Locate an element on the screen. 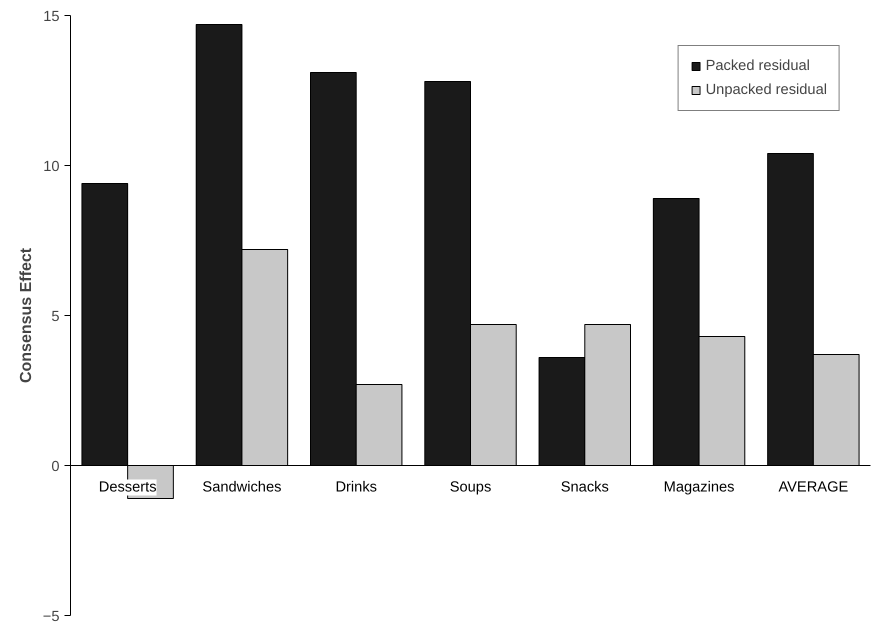  x-tick-label: Magazines is located at coordinates (699, 488).